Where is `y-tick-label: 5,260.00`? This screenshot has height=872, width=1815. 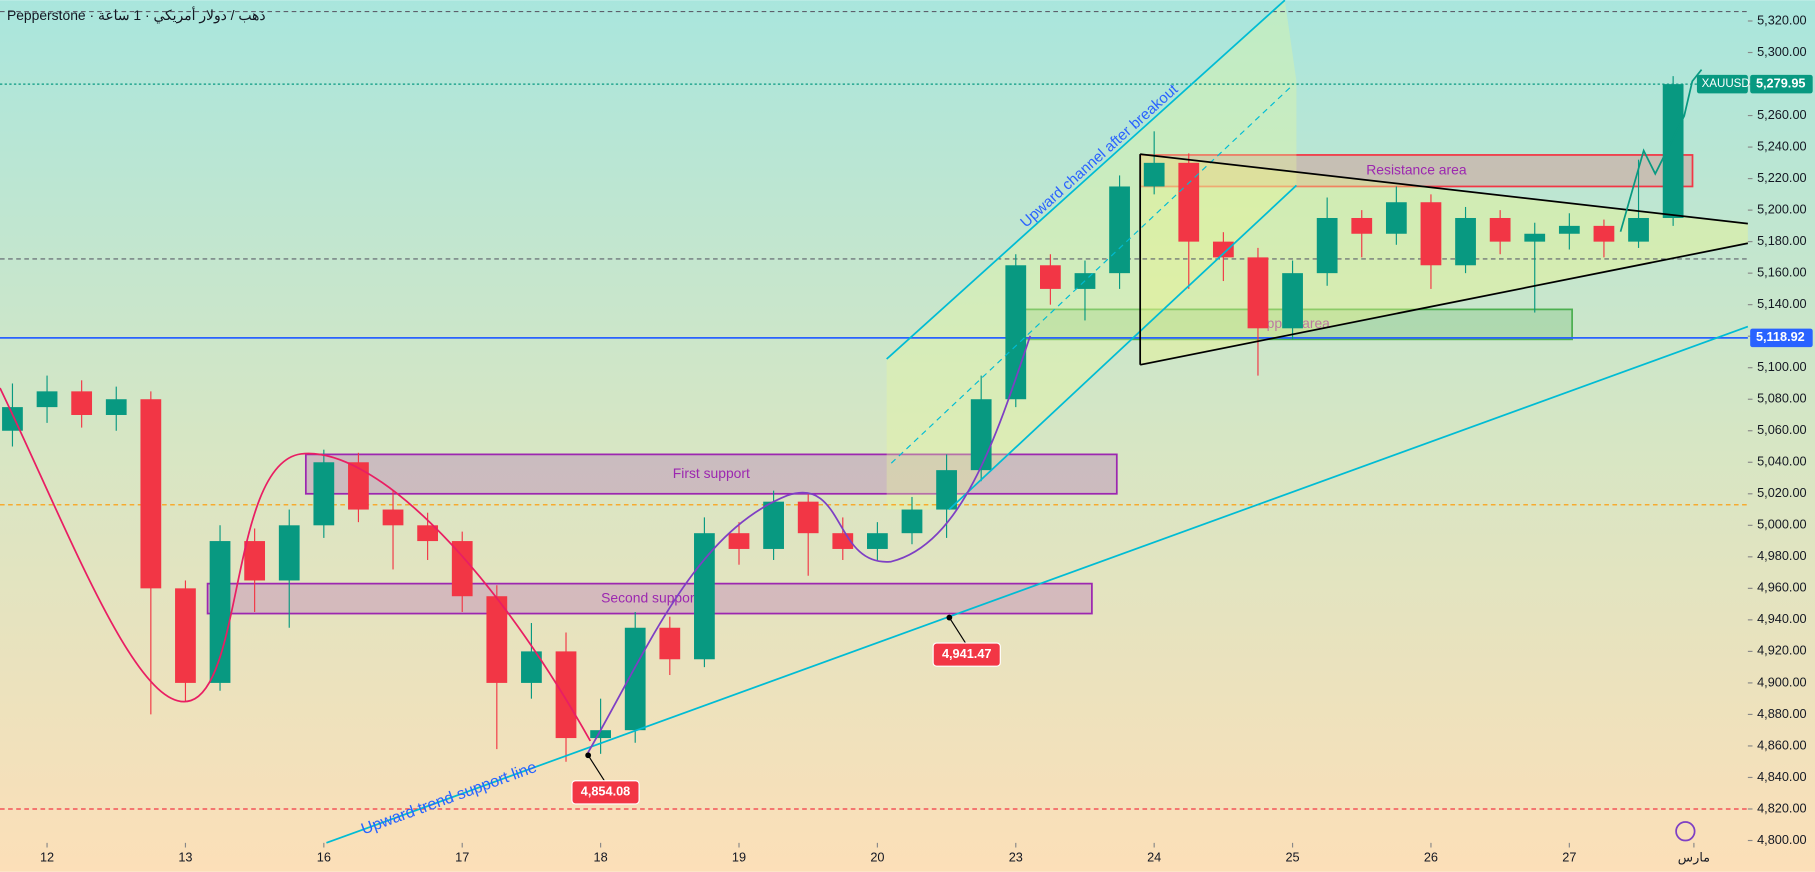 y-tick-label: 5,260.00 is located at coordinates (1782, 114).